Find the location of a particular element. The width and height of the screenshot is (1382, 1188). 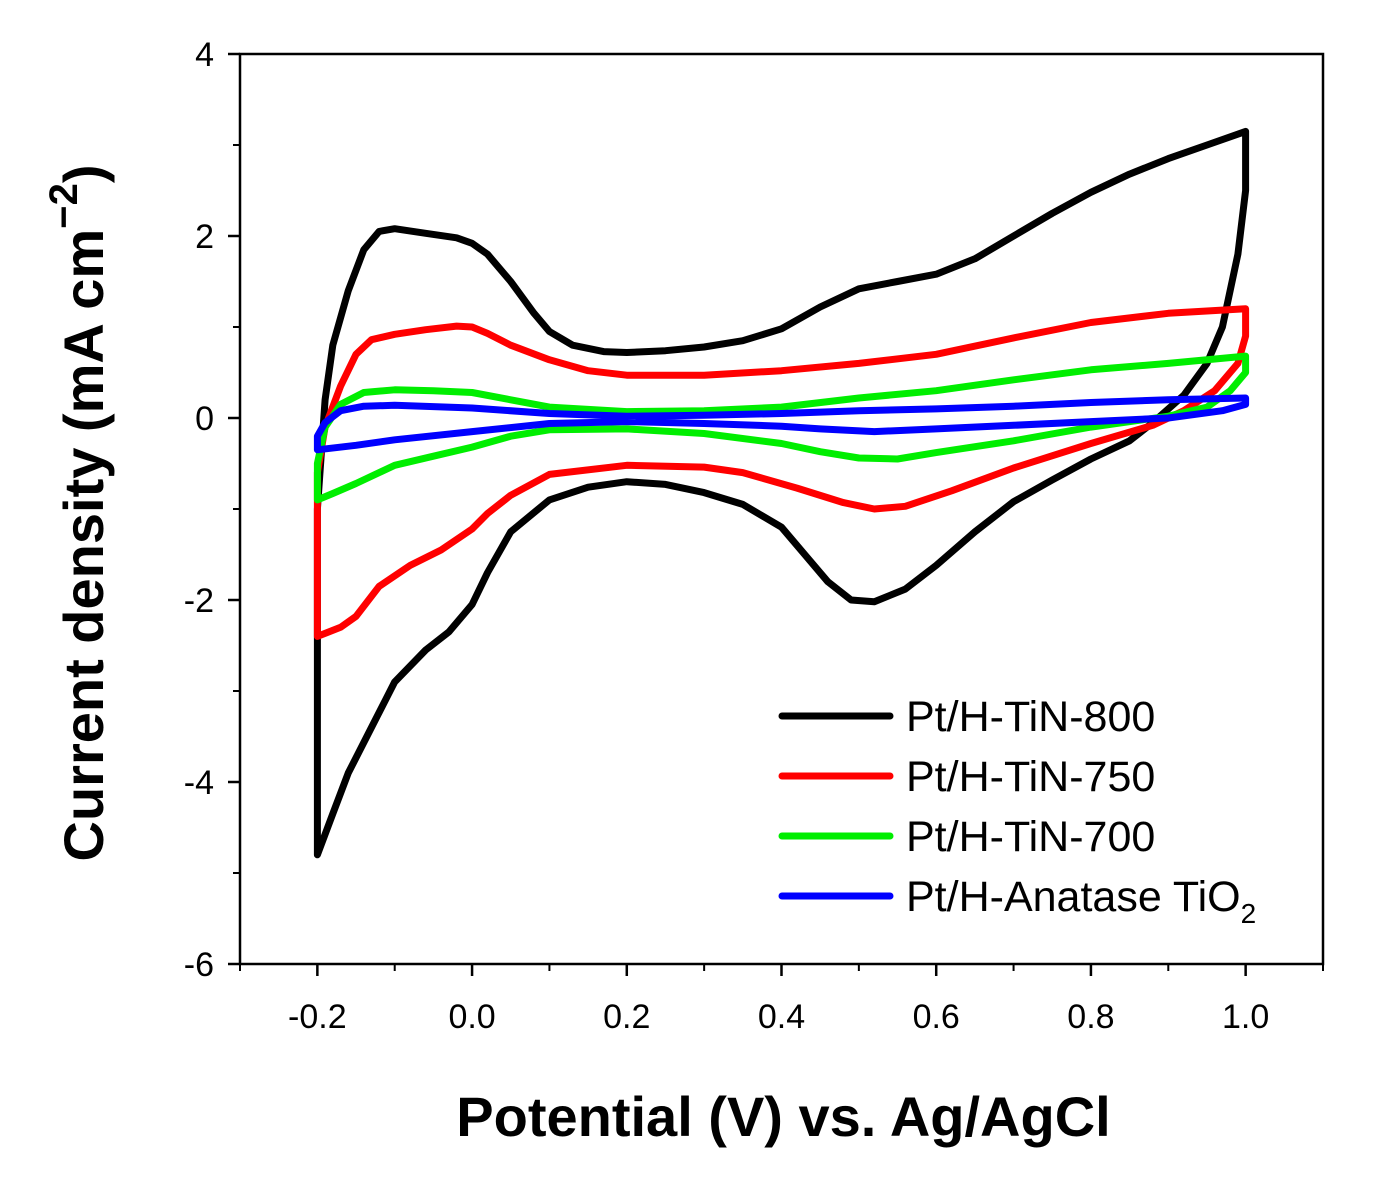

y-tick-label: 2 is located at coordinates (204, 237).